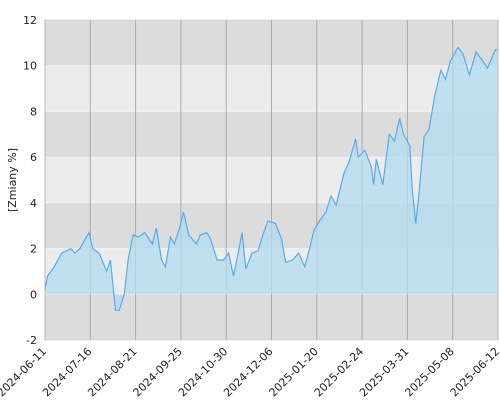 The image size is (500, 400). I want to click on y-tick-label: -2, so click(31, 340).